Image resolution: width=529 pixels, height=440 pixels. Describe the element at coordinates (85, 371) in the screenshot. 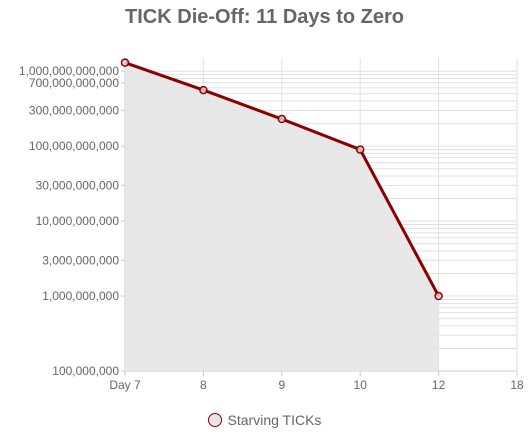

I see `y-tick-label: 100,000,000` at that location.